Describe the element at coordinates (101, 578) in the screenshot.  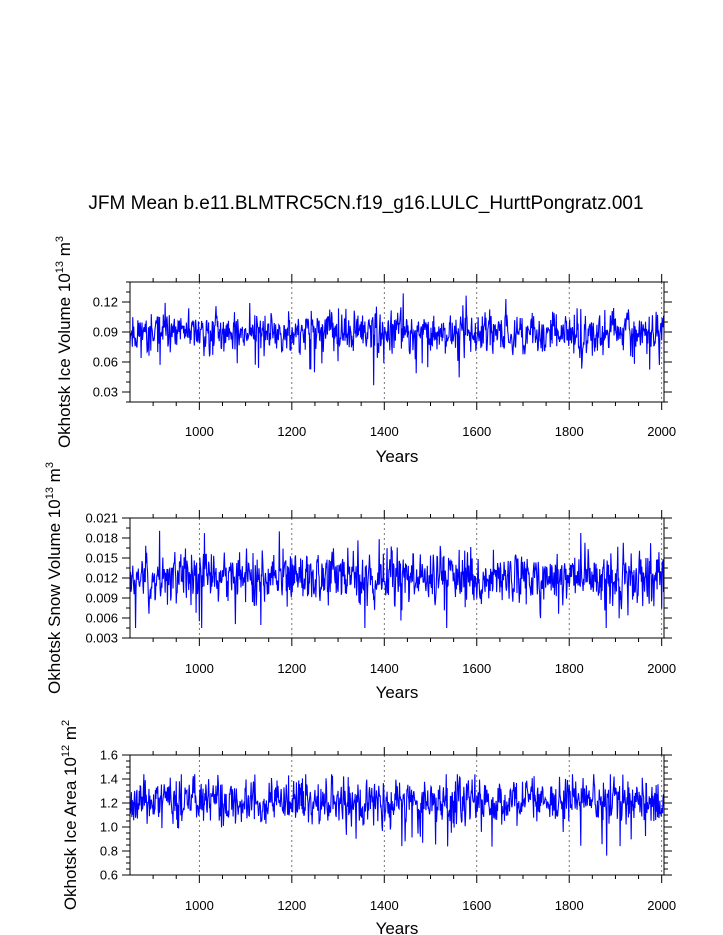
I see `y-tick-label: 0.012` at that location.